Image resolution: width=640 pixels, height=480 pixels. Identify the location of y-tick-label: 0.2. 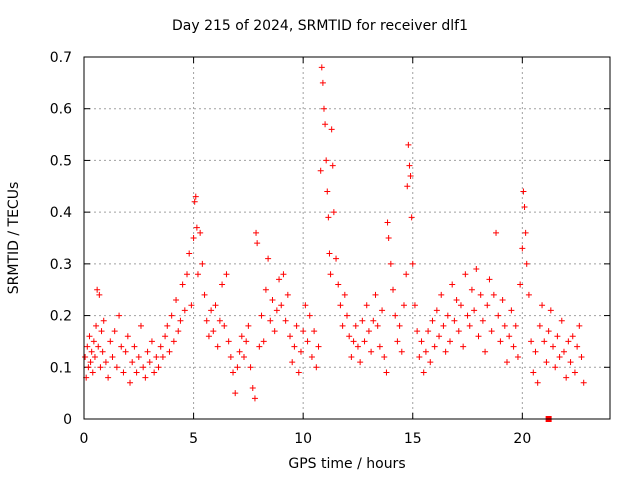
(61, 317).